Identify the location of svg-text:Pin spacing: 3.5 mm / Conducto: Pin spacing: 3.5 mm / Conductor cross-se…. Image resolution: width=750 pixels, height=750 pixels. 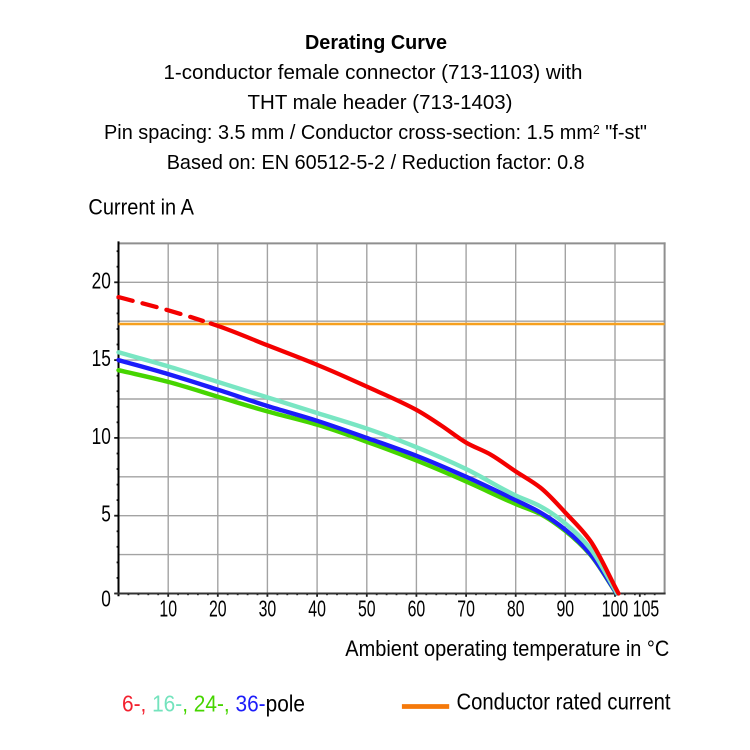
(375, 132).